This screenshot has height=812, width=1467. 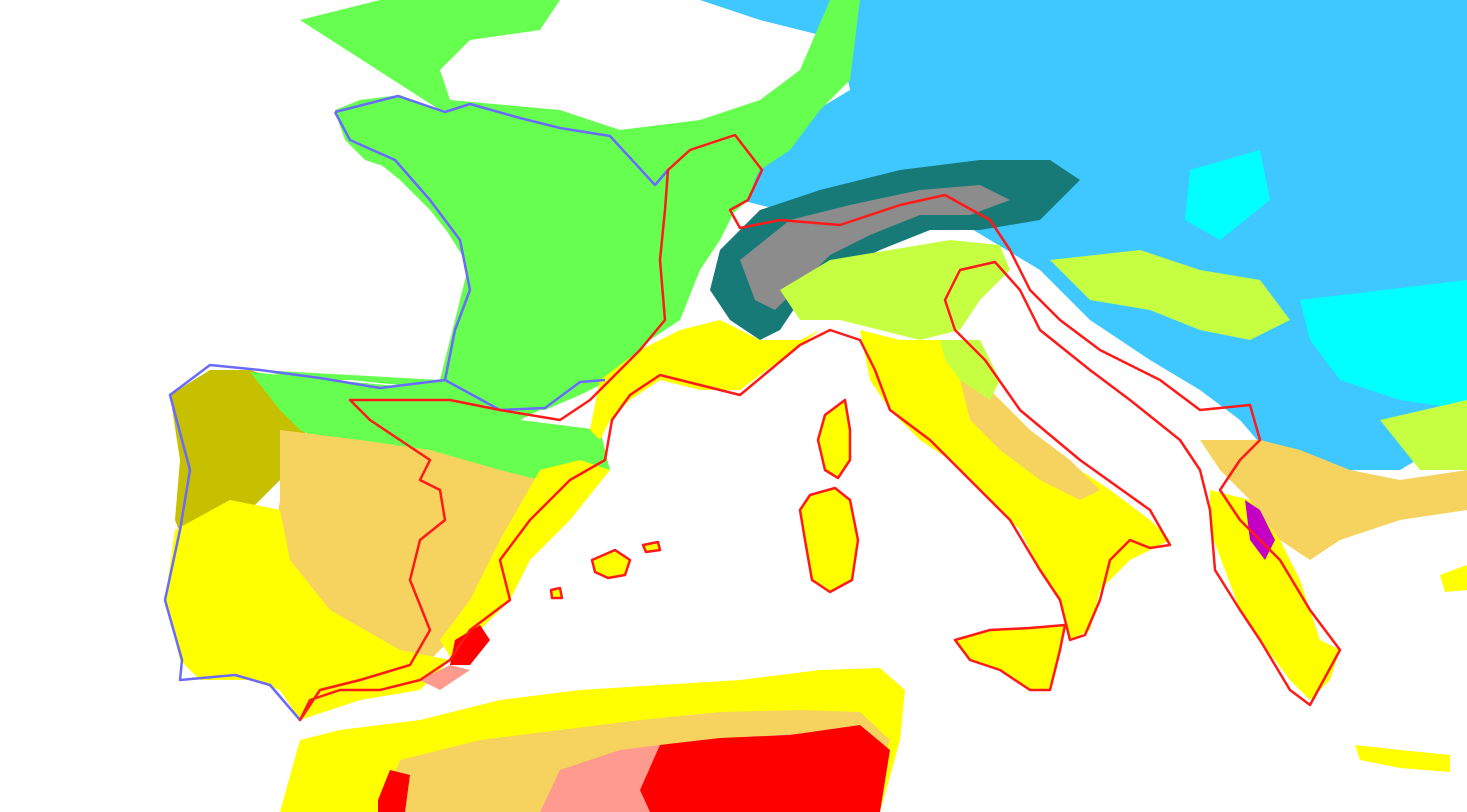 What do you see at coordinates (402, 246) in the screenshot?
I see `border-france-west-coast` at bounding box center [402, 246].